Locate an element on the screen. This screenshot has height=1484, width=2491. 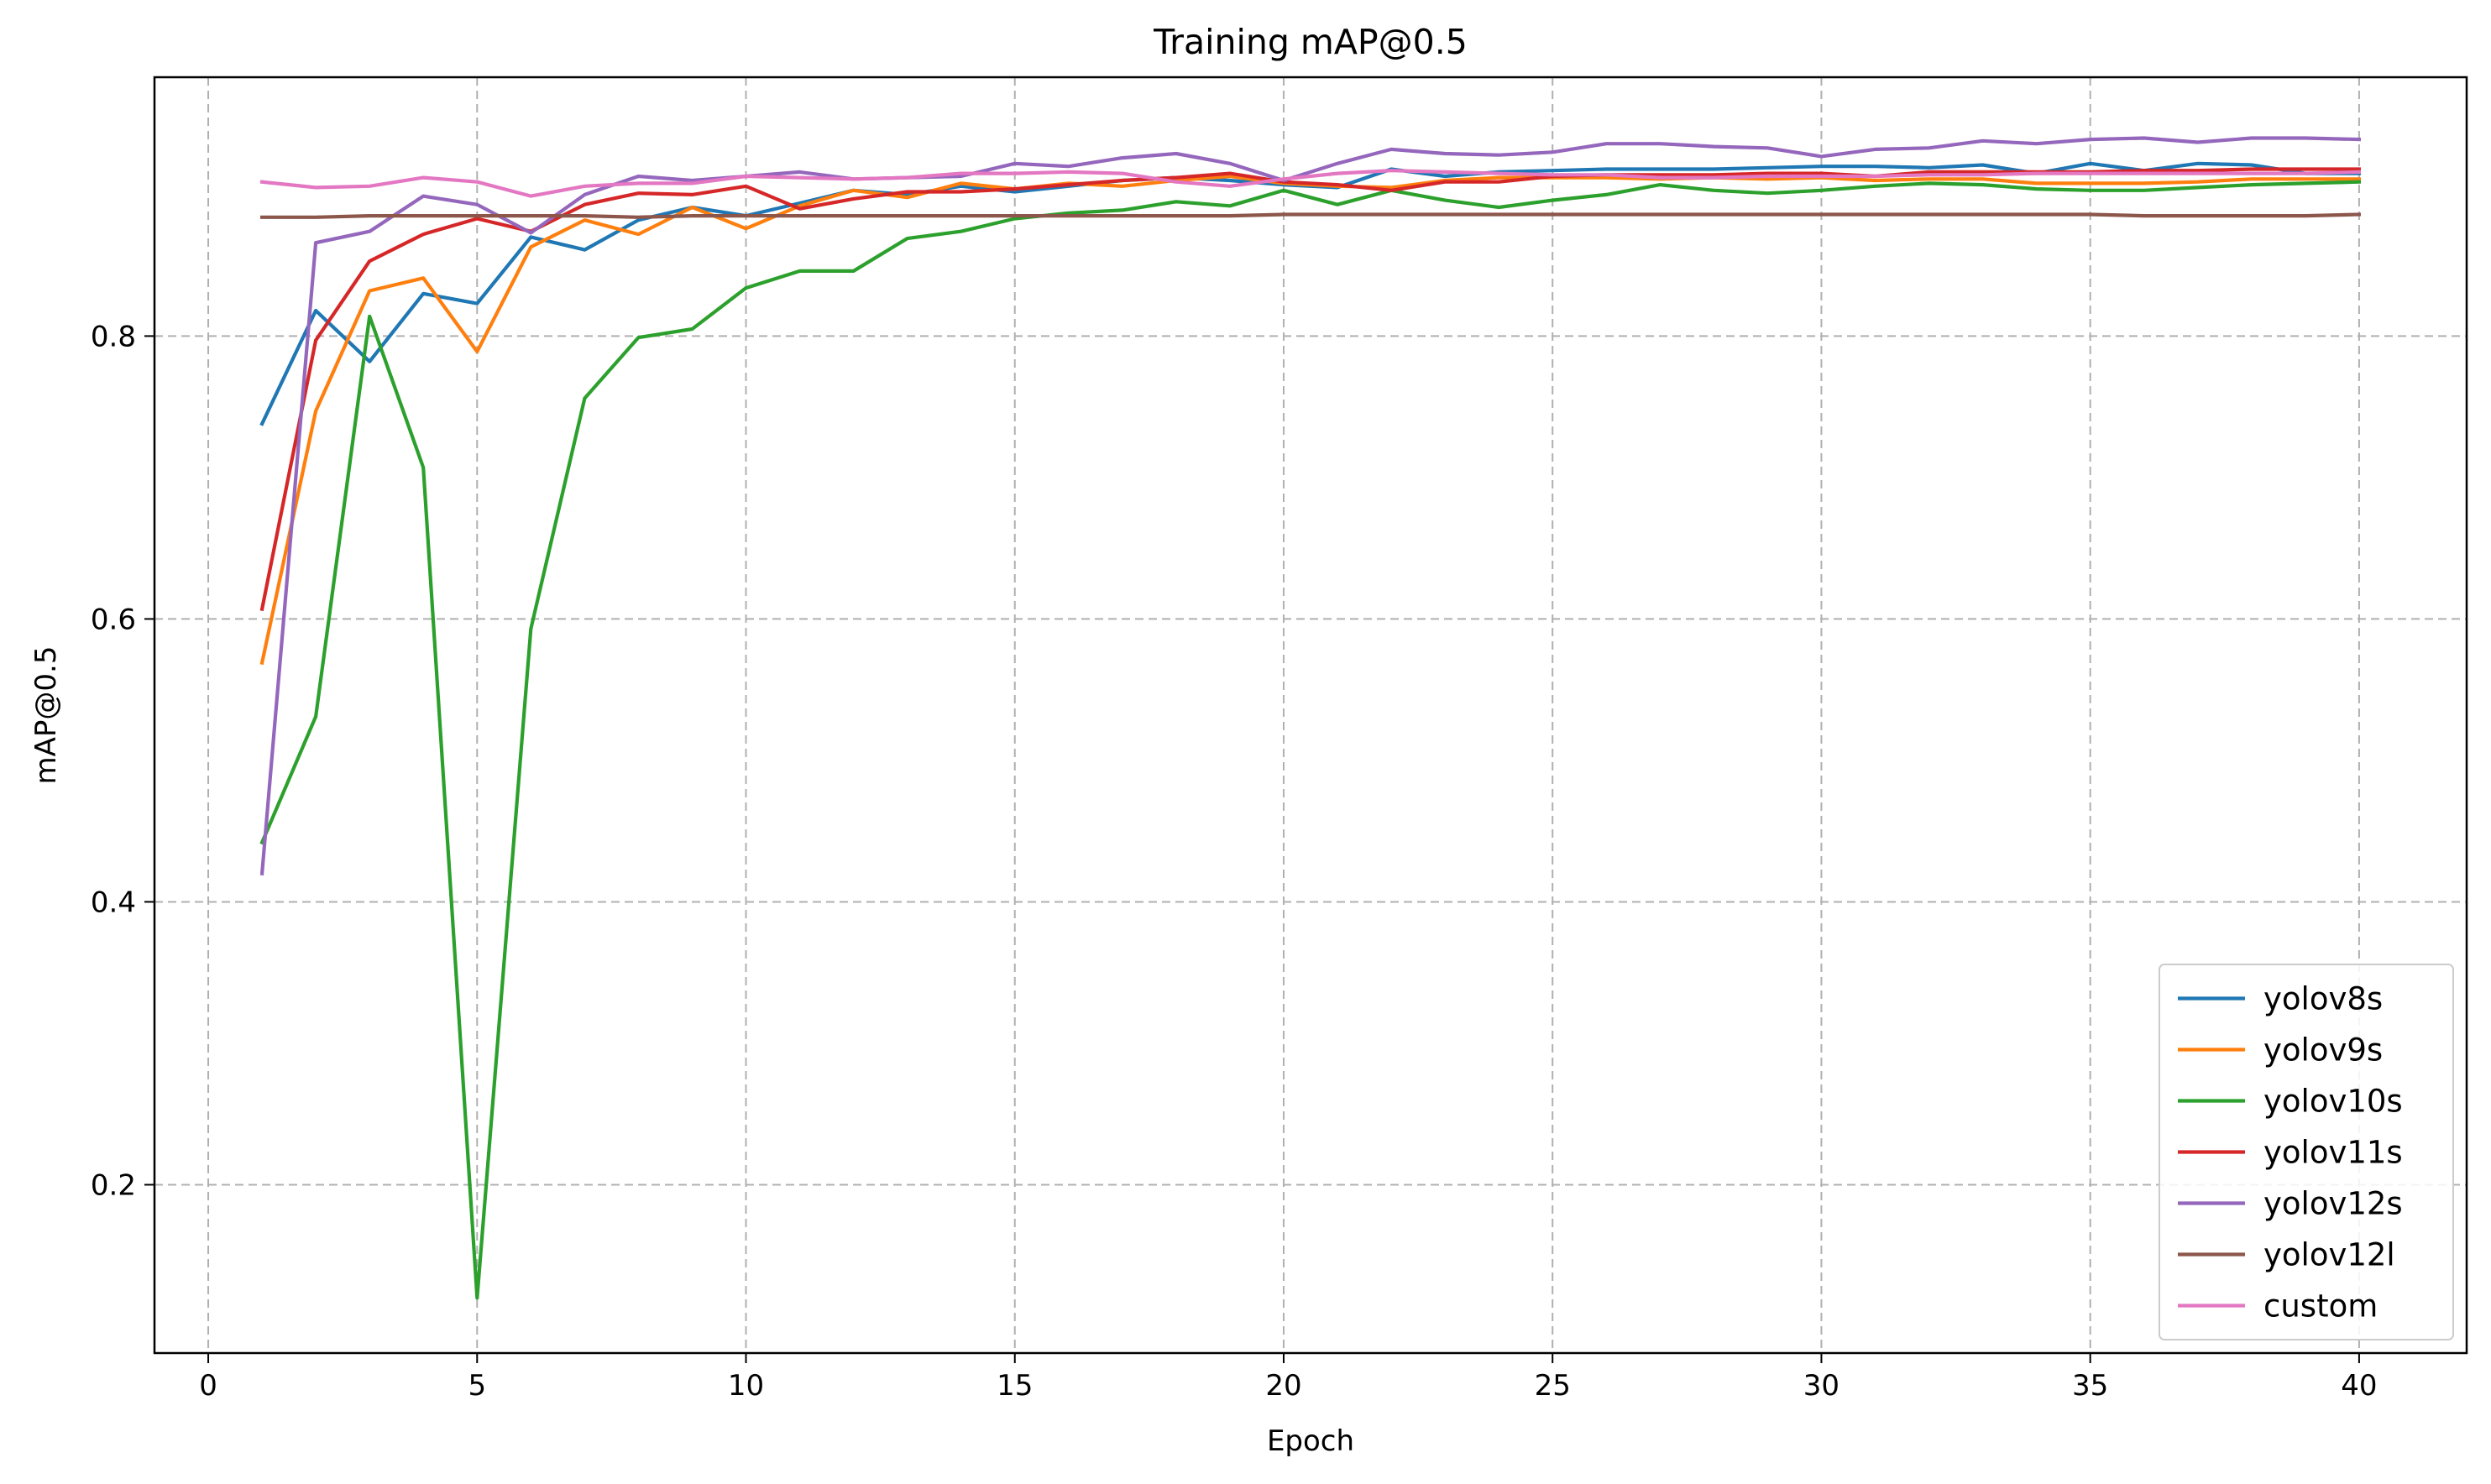
legend-label-yolov10s: yolov10s is located at coordinates (2333, 1102).